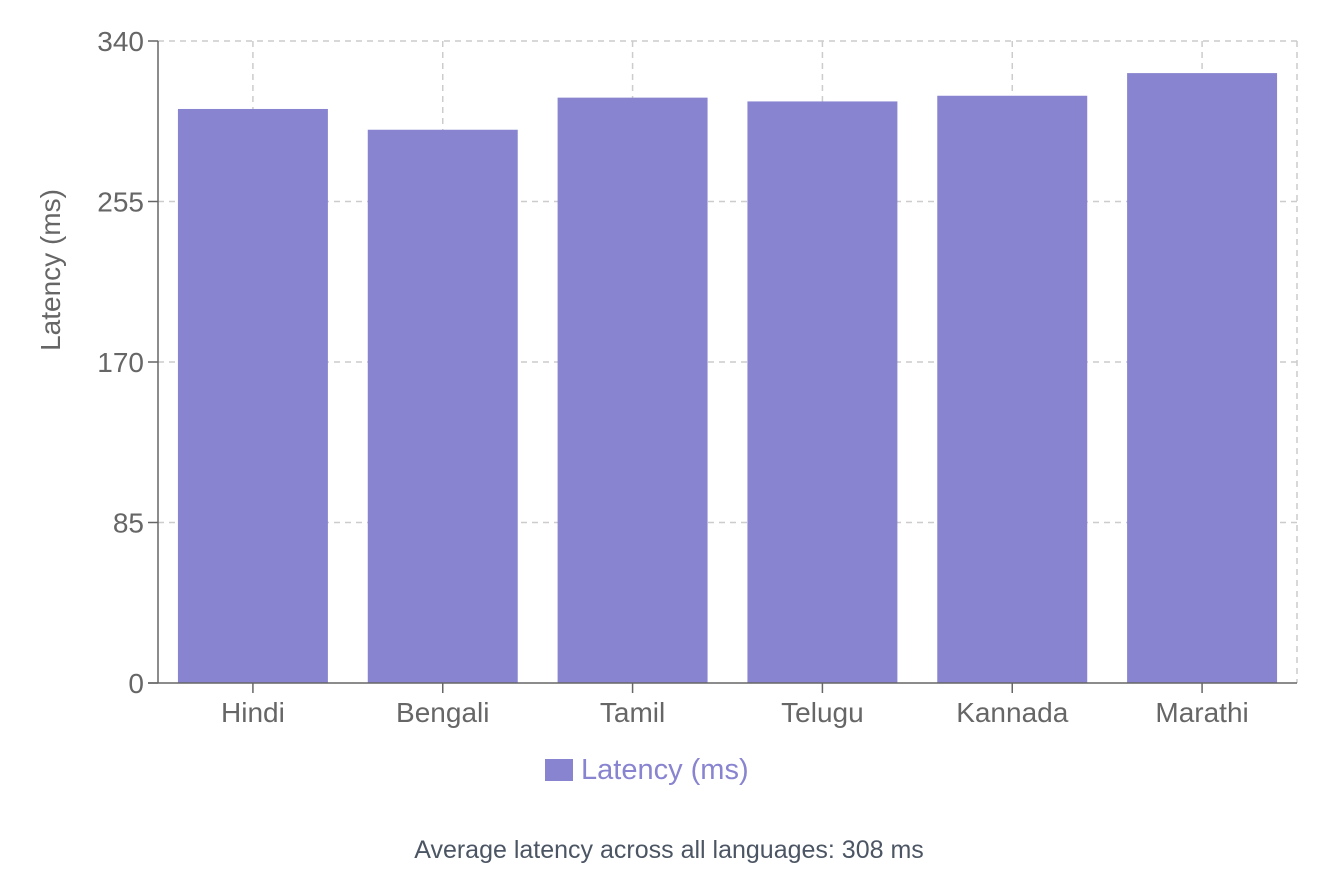 The image size is (1338, 896). What do you see at coordinates (120, 202) in the screenshot?
I see `y-tick-label: 255` at bounding box center [120, 202].